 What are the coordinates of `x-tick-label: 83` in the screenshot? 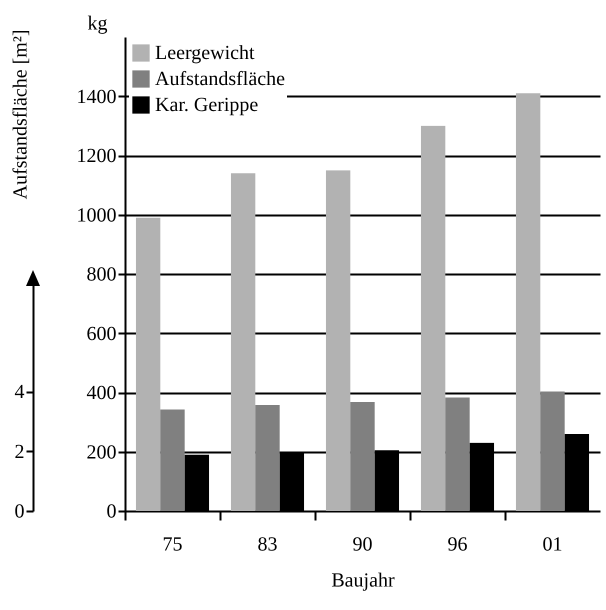 It's located at (268, 545).